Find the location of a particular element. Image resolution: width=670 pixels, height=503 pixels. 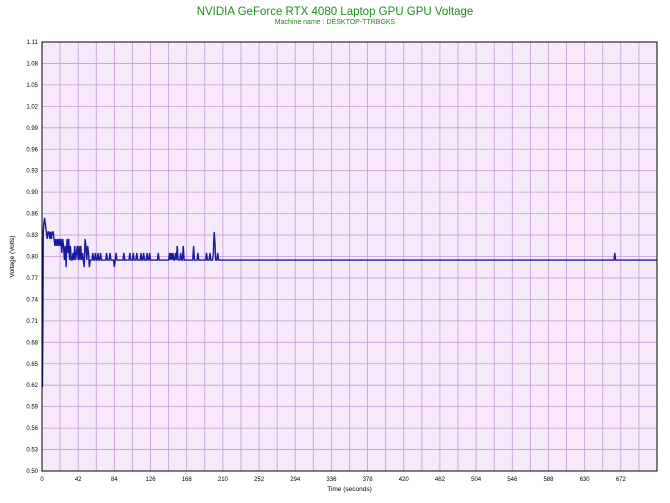

y-tick-label: 1.05 is located at coordinates (32, 86).